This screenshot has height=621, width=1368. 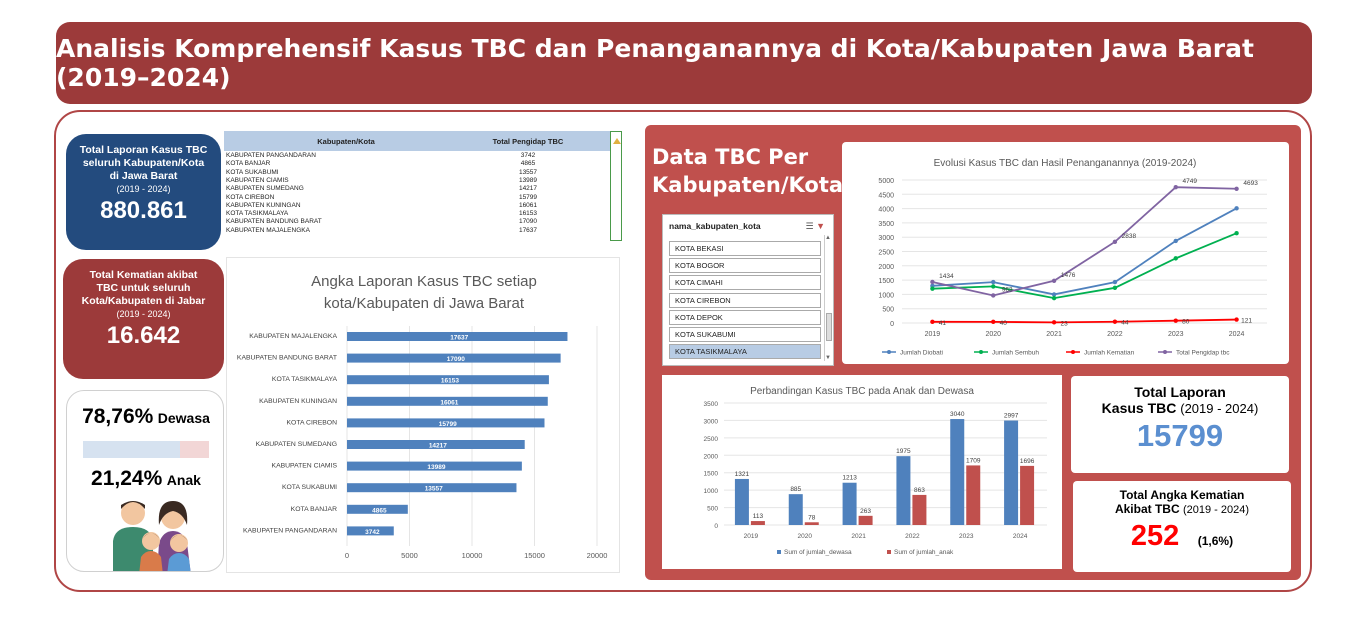 I want to click on y-tick-label: 0, so click(x=716, y=526).